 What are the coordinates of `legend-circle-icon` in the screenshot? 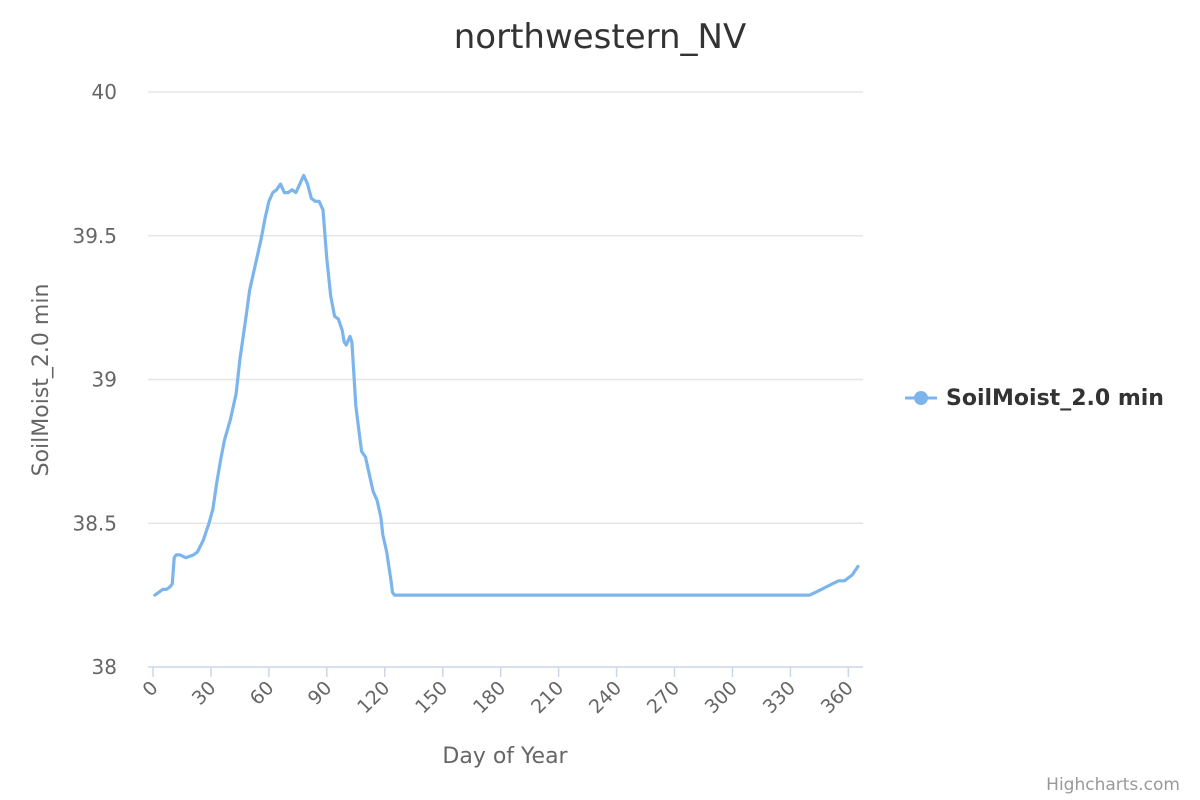 It's located at (921, 398).